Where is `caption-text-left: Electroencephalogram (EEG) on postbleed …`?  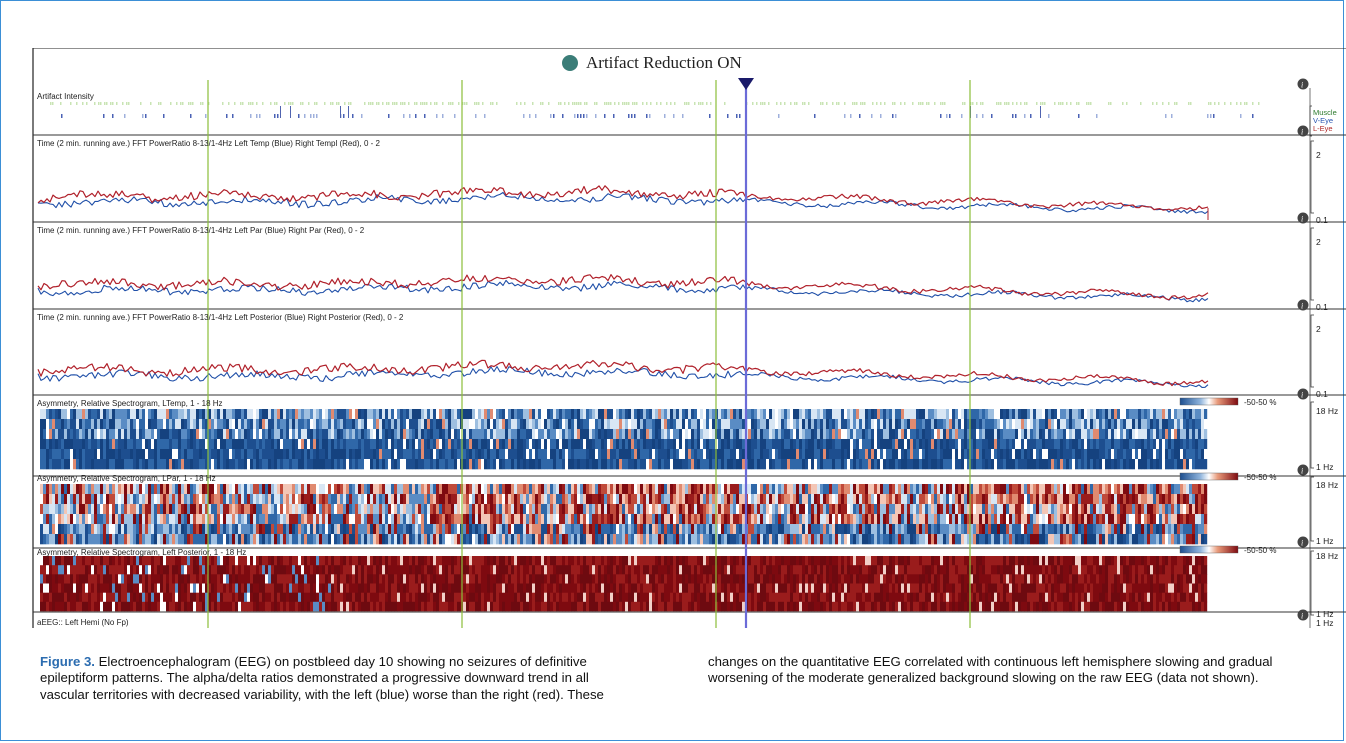
caption-text-left: Electroencephalogram (EEG) on postbleed … is located at coordinates (322, 678).